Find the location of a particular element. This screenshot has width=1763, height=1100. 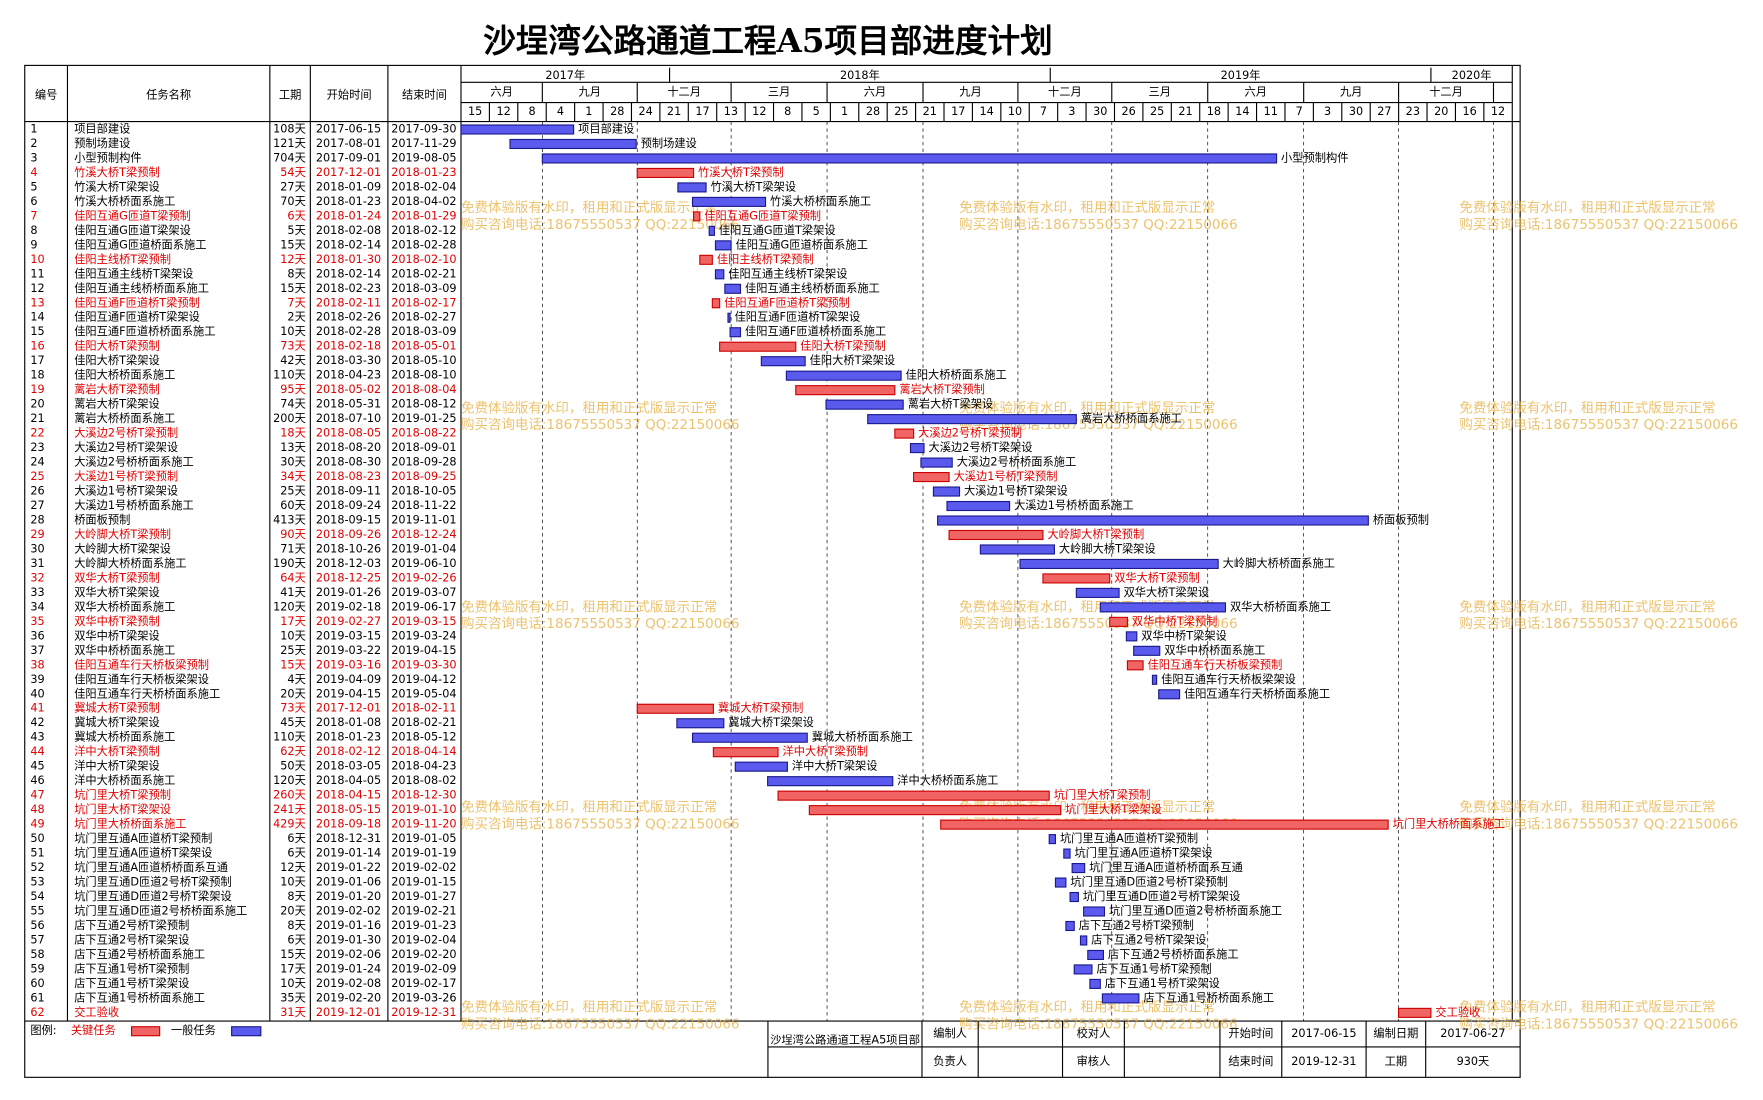

task-start: 2018-01-23 is located at coordinates (348, 201).